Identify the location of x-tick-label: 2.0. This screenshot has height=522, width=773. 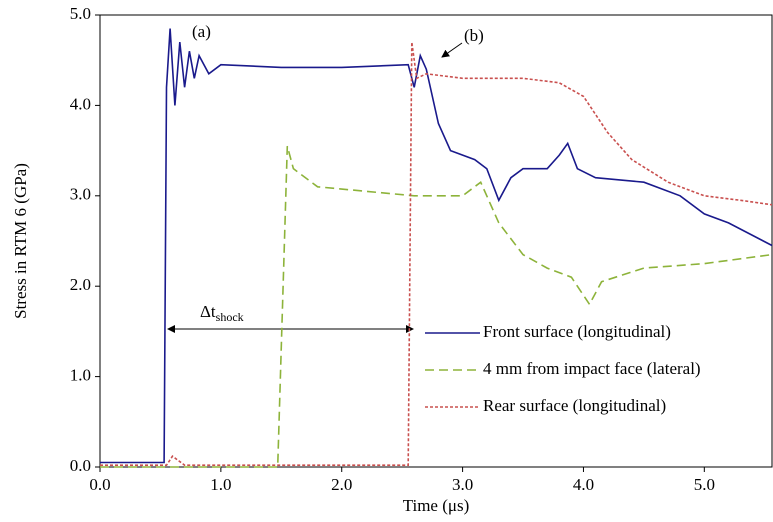
(341, 484).